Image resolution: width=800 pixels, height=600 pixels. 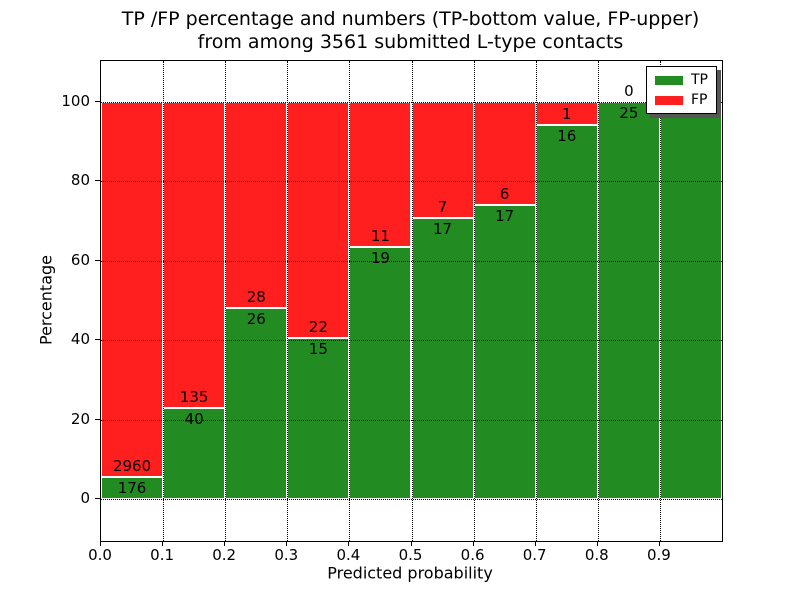 I want to click on tp-count-label: 25, so click(x=629, y=112).